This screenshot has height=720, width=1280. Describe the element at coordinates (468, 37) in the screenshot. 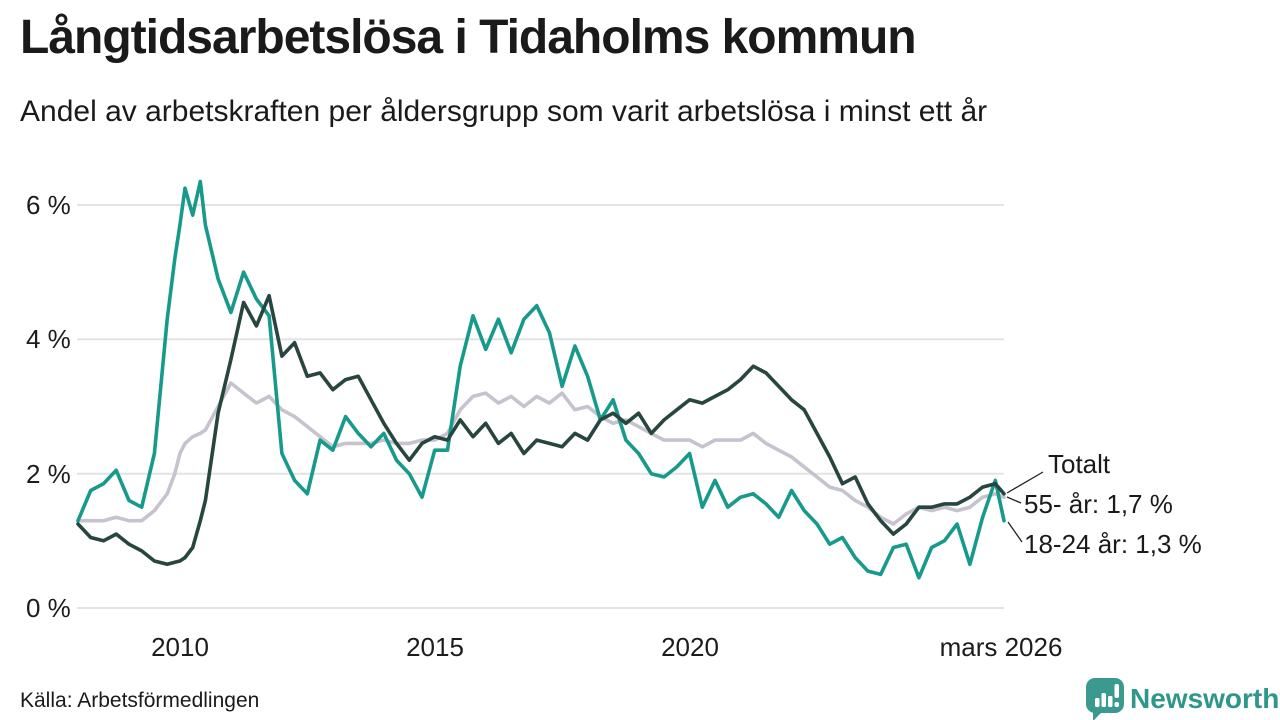

I see `chart-title: Långtidsarbetslösa i Tidaholms kommun` at that location.